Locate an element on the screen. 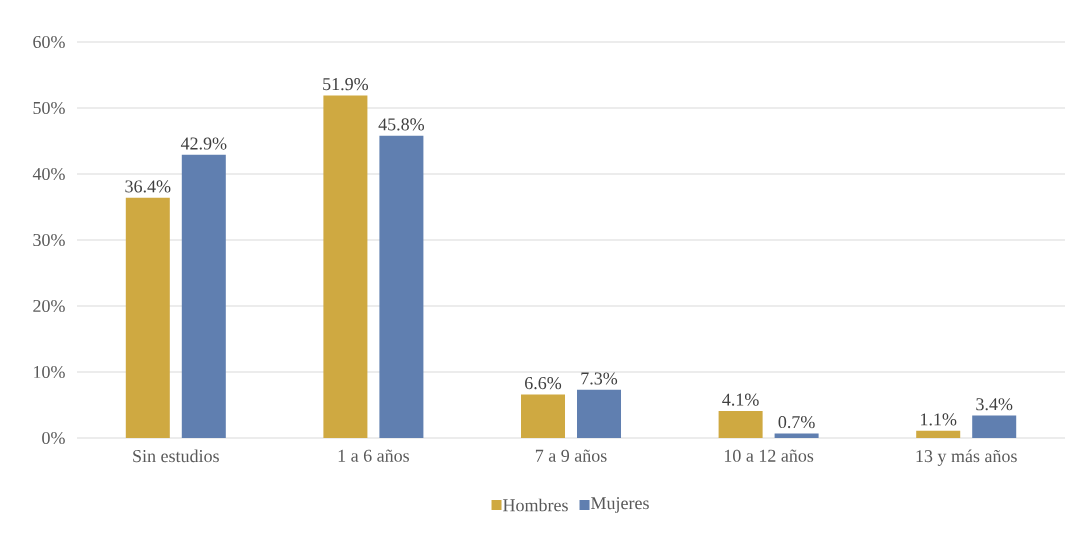 This screenshot has width=1076, height=534. data-label: 51.9% is located at coordinates (346, 84).